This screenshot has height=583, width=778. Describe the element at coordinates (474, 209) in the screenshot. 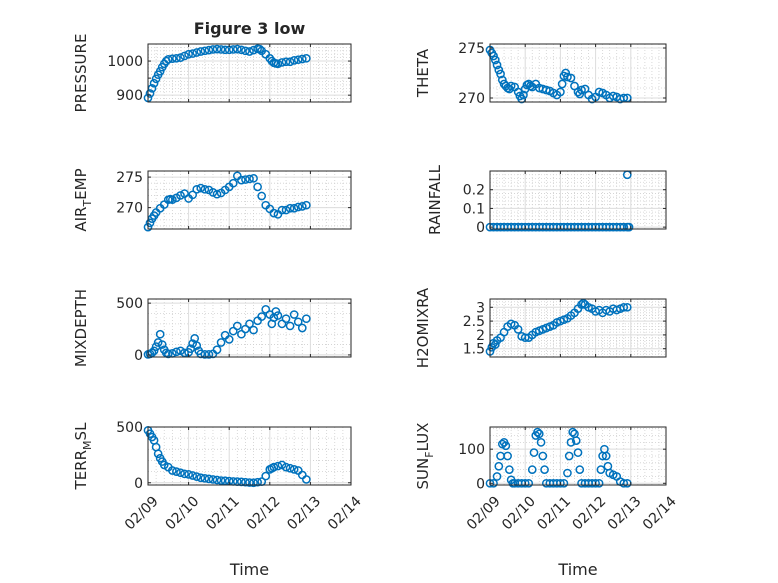

I see `y-tick-label: 0.1` at that location.